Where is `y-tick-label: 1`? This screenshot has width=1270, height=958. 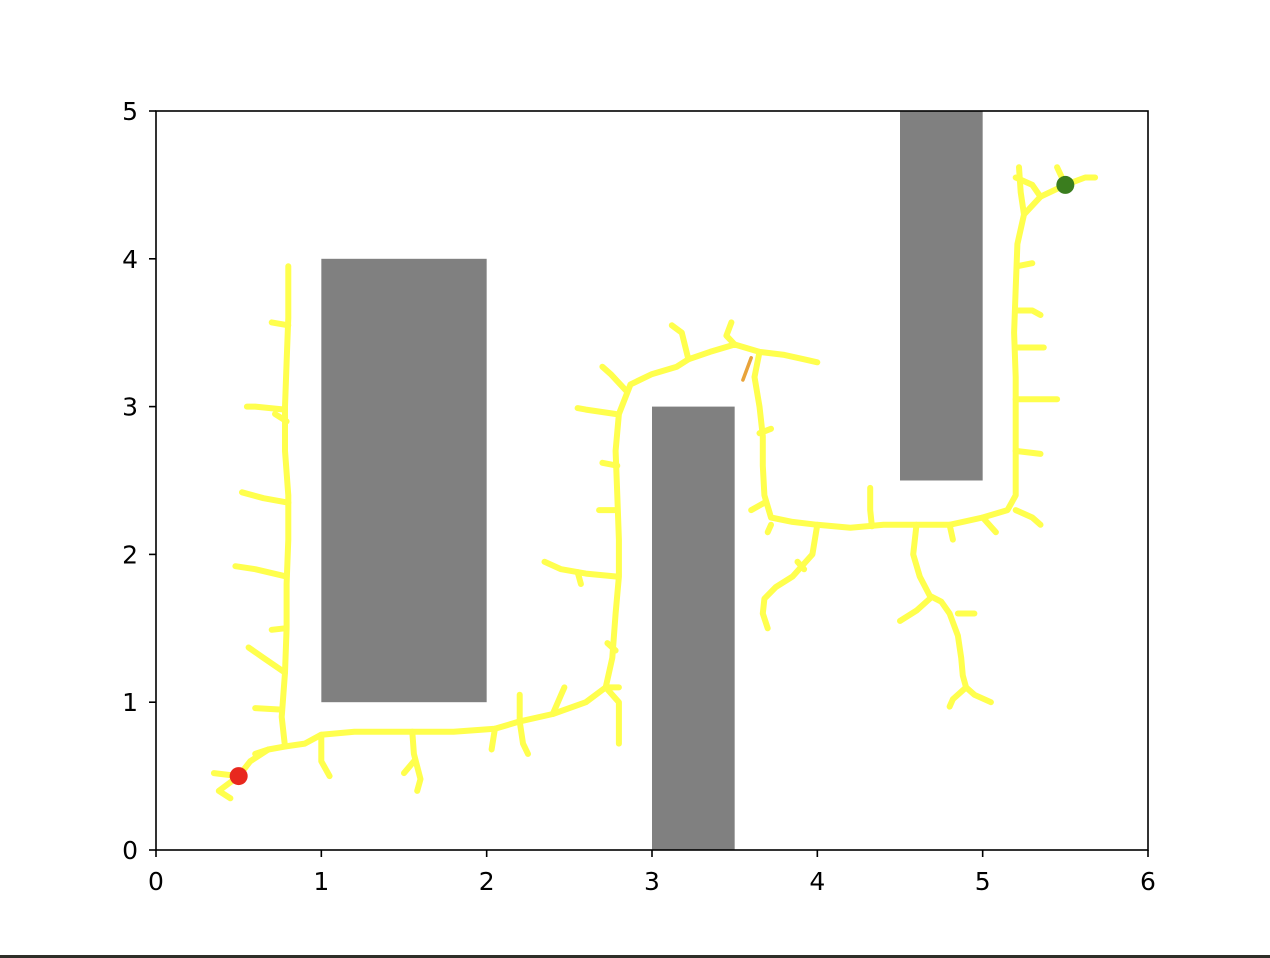
y-tick-label: 1 is located at coordinates (130, 702).